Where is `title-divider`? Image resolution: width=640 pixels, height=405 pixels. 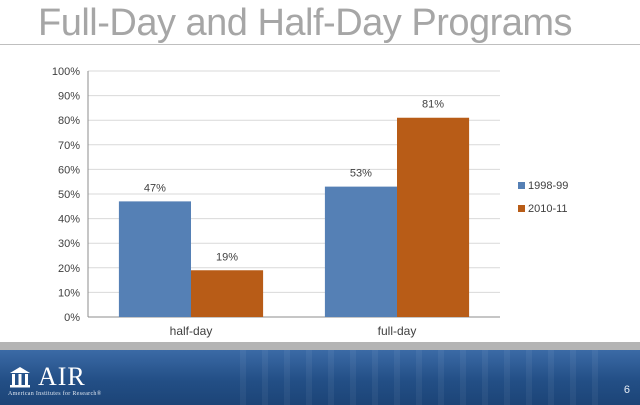 title-divider is located at coordinates (320, 44).